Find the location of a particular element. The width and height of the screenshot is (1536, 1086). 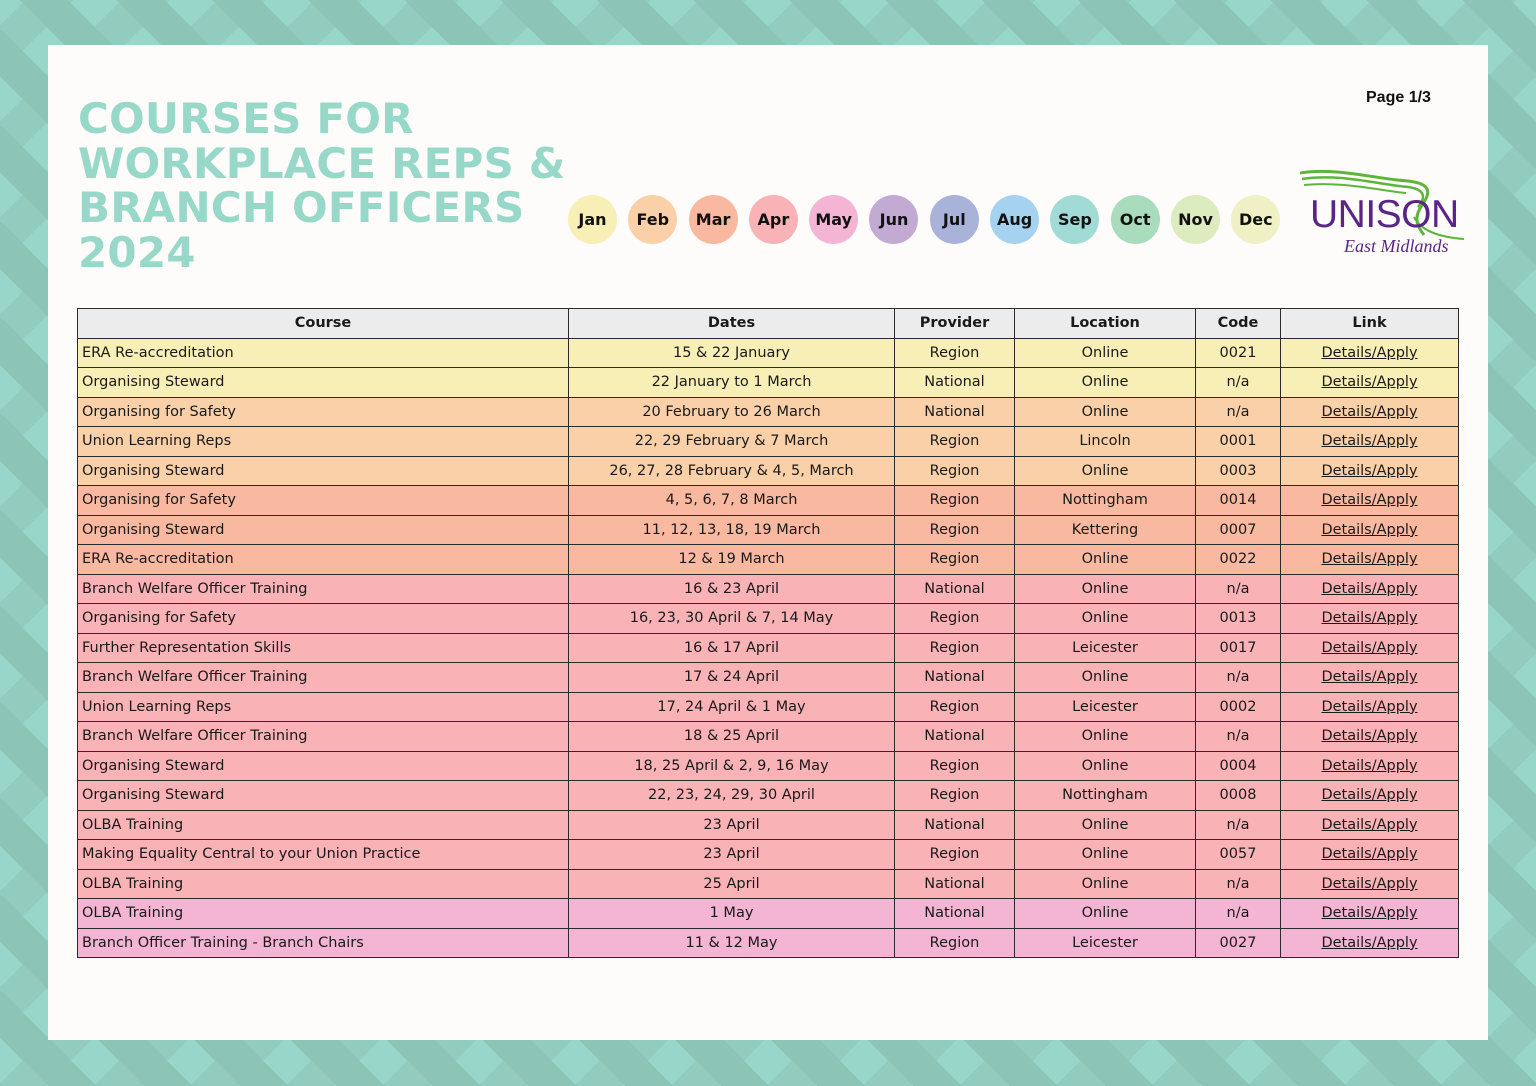

cell-code: 0014 is located at coordinates (1238, 500).